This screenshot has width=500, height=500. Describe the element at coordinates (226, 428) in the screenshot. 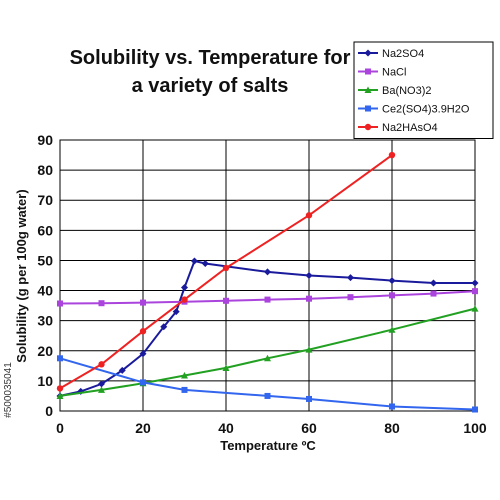

I see `x-tick-label-2: 40` at that location.